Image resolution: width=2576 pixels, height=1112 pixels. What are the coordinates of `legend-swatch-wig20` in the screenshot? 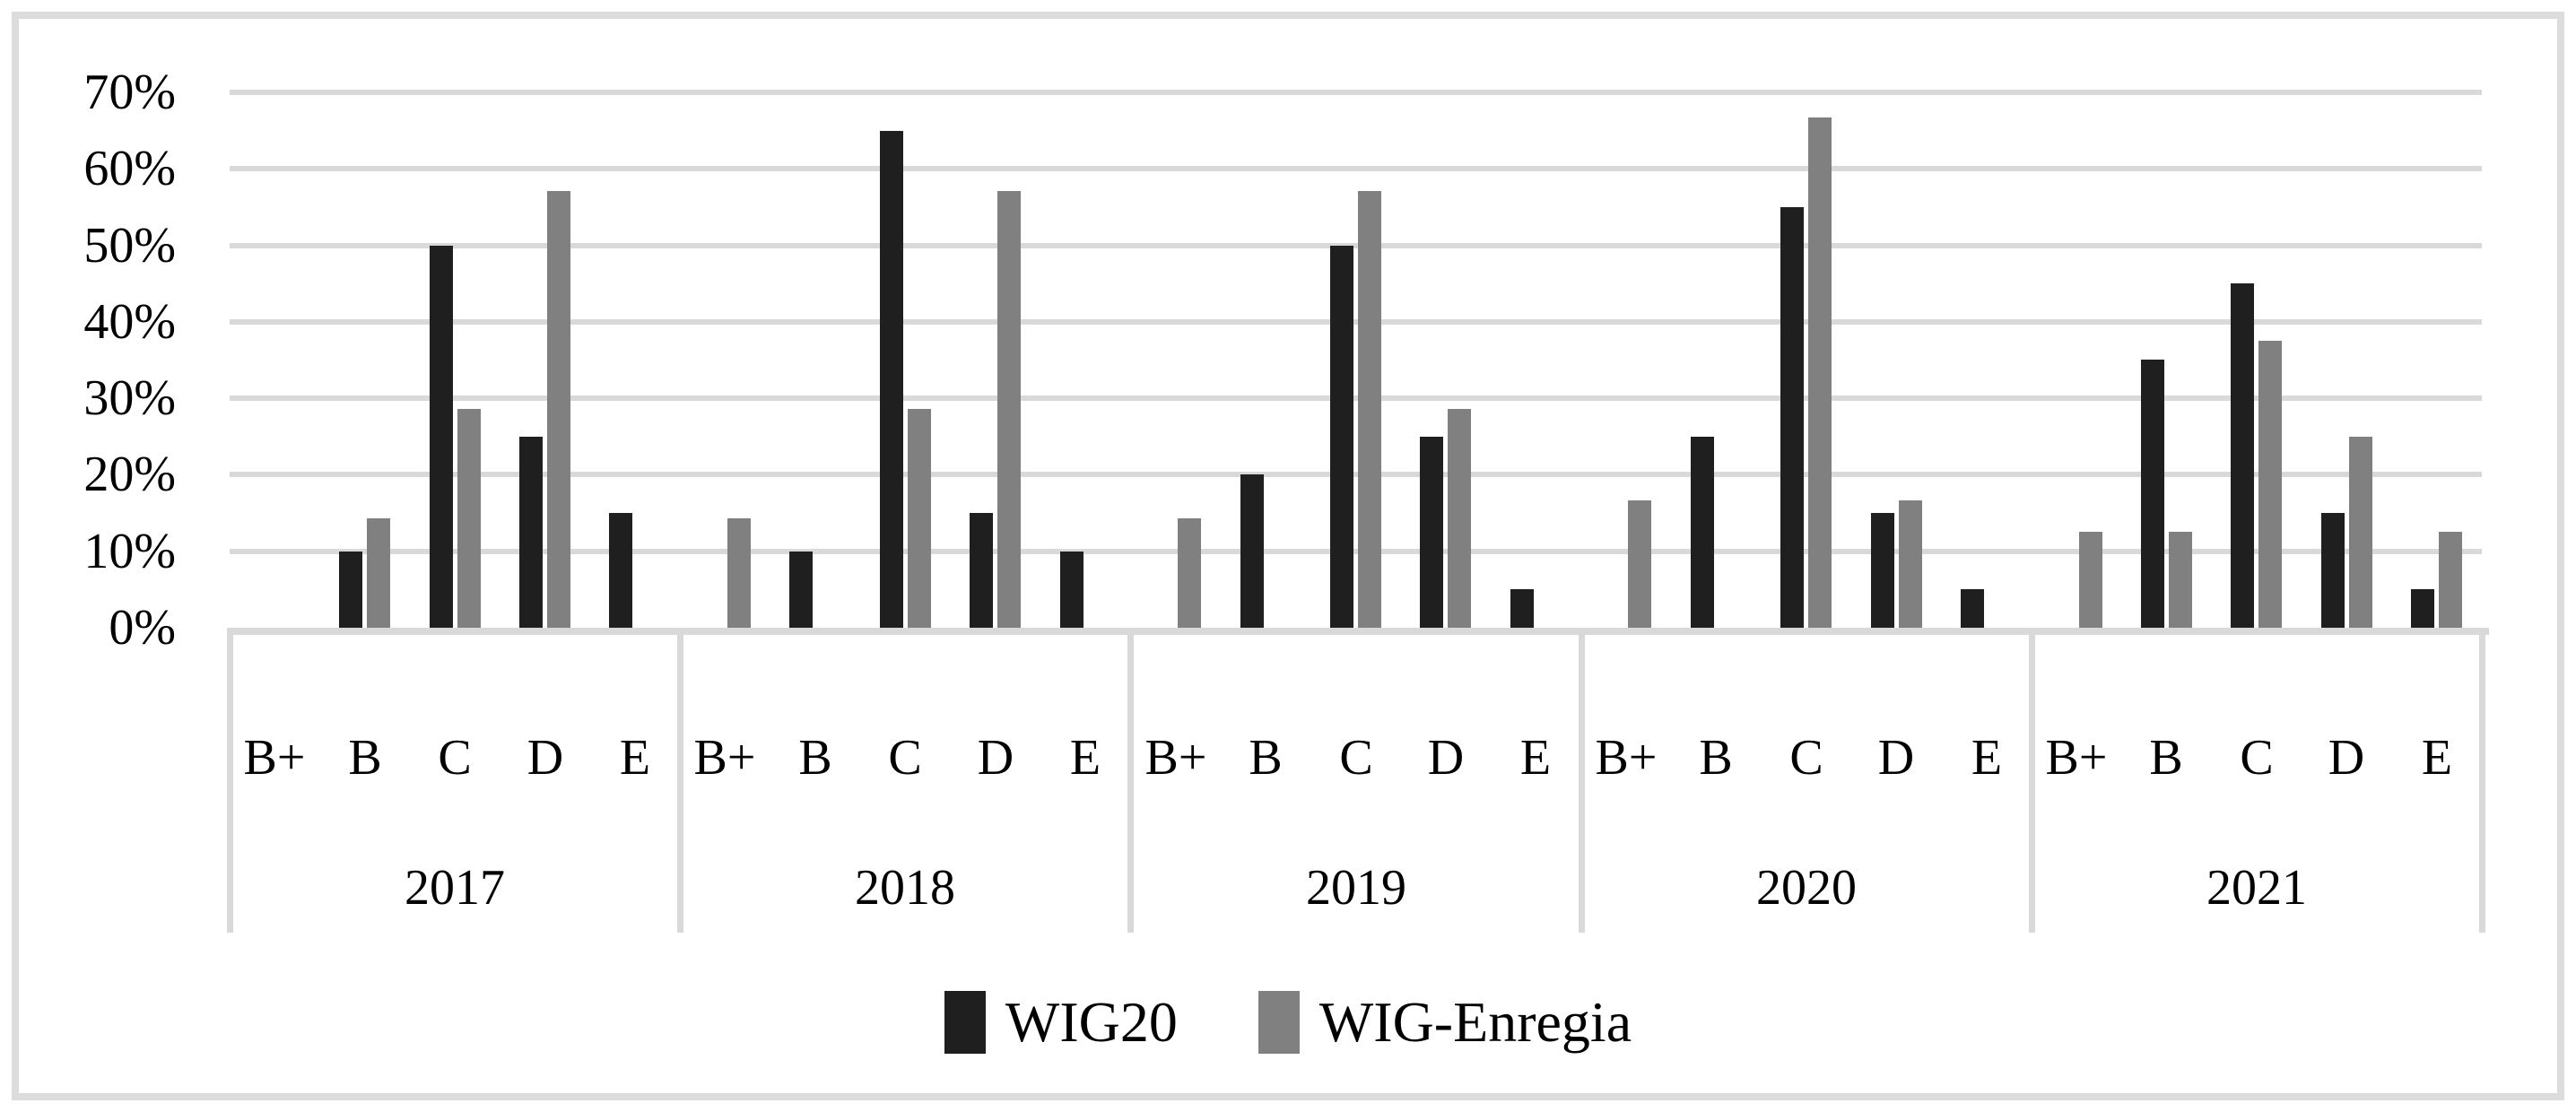 It's located at (965, 1022).